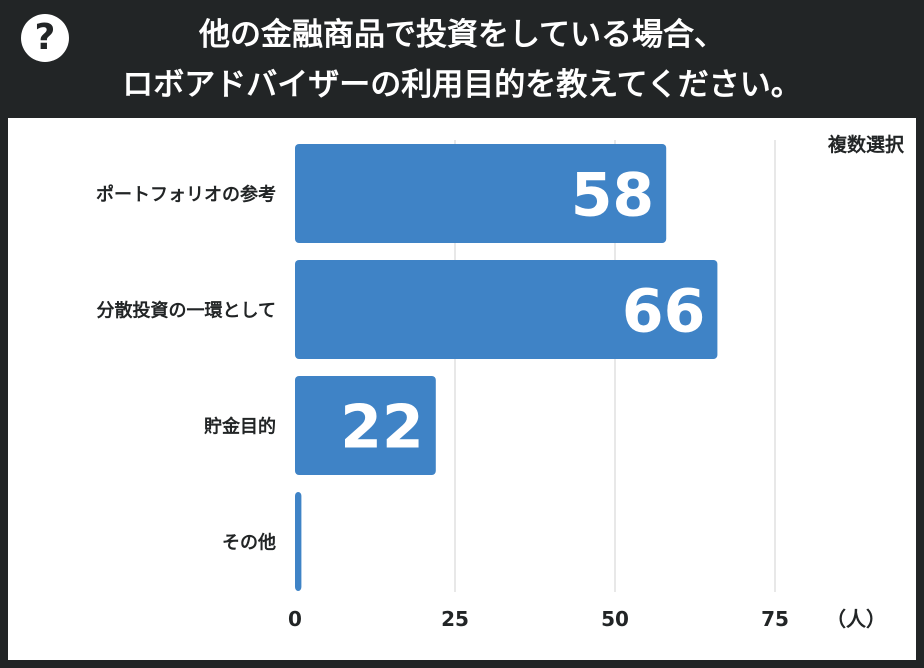 This screenshot has width=924, height=668. Describe the element at coordinates (865, 145) in the screenshot. I see `multiple-choice-note: 複数選択` at that location.